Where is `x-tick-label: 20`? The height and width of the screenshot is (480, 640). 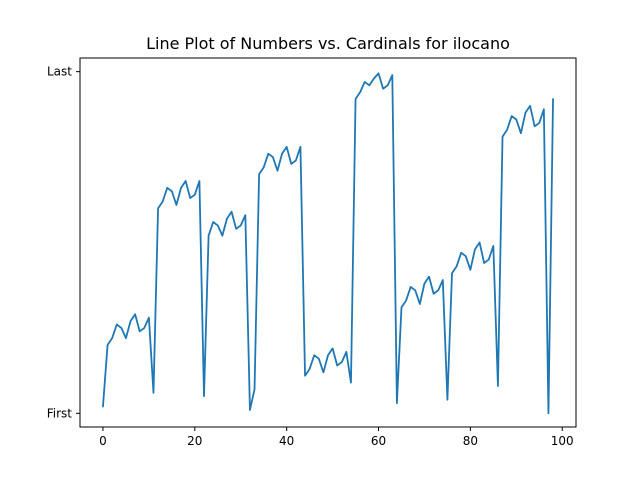 x-tick-label: 20 is located at coordinates (194, 441).